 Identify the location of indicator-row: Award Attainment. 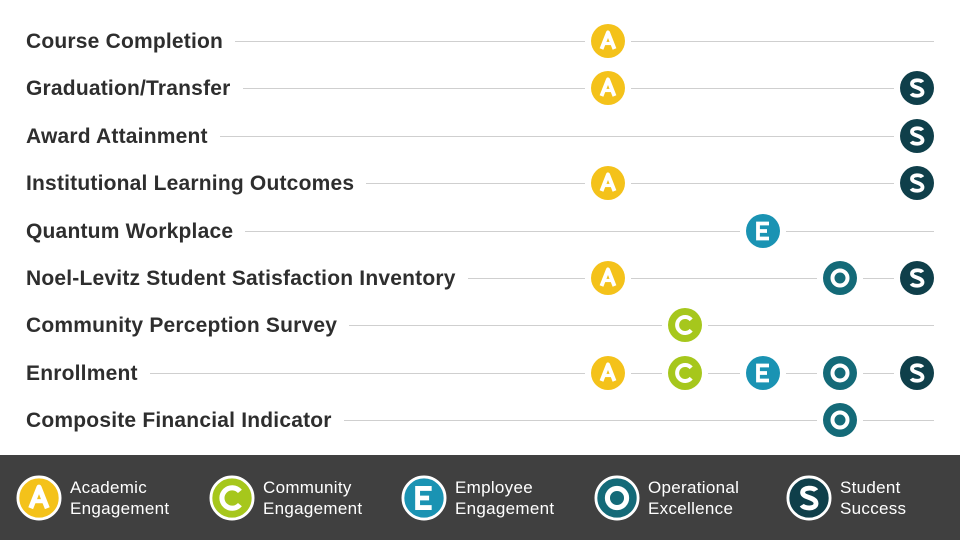
(480, 137).